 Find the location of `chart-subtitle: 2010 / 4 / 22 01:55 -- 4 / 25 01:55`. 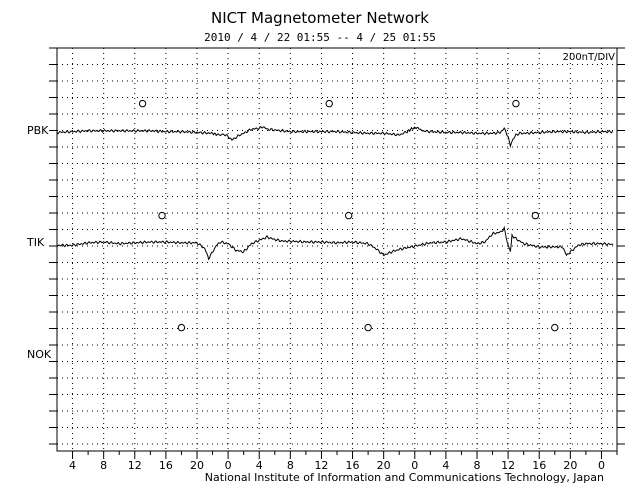

chart-subtitle: 2010 / 4 / 22 01:55 -- 4 / 25 01:55 is located at coordinates (320, 37).